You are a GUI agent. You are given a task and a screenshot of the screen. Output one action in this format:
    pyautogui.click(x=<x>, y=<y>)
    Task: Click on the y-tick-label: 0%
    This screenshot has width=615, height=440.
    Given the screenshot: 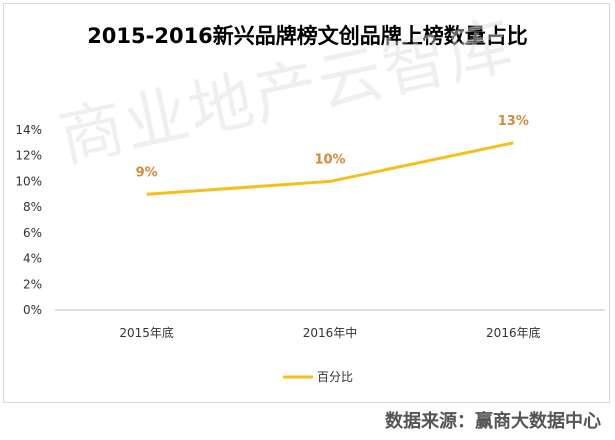 What is the action you would take?
    pyautogui.click(x=32, y=310)
    